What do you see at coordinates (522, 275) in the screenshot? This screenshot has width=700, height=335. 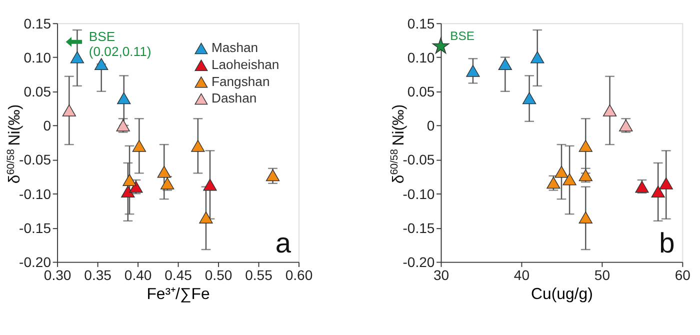 I see `x-tick-label: 40` at bounding box center [522, 275].